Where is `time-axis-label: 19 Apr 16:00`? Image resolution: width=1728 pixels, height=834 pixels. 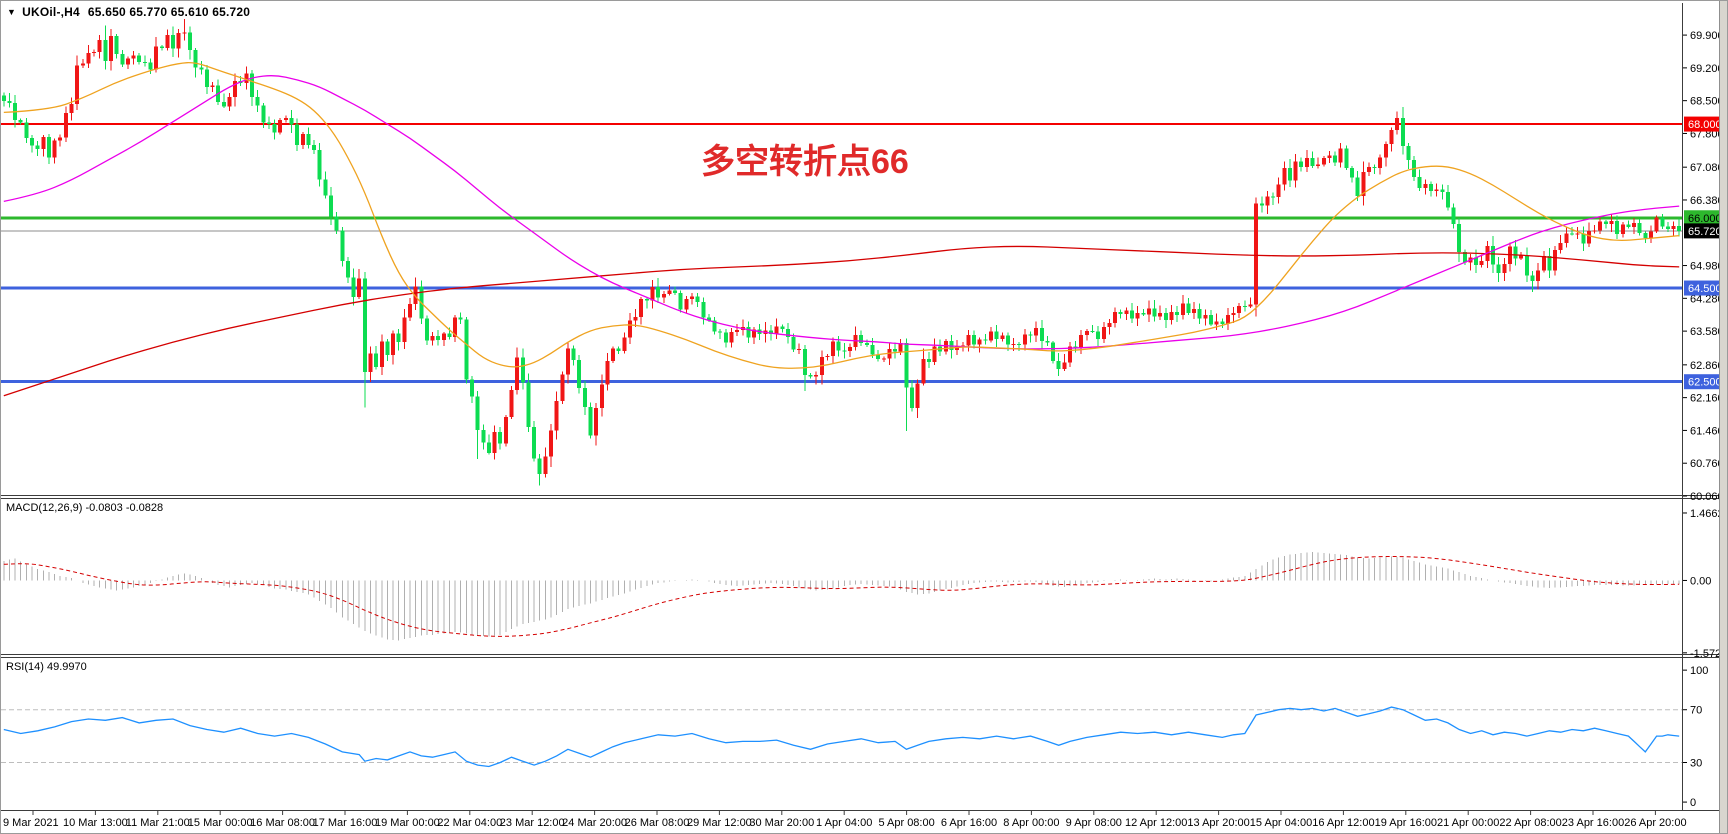
time-axis-label: 19 Apr 16:00 is located at coordinates (1406, 823).